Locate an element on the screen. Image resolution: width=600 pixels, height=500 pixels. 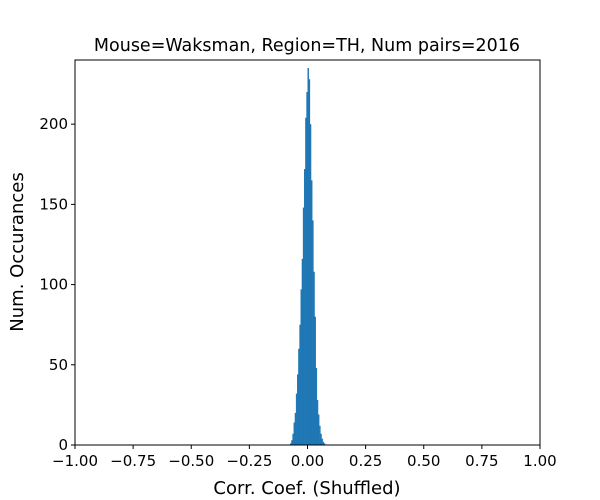
x-axis-ticks: −1.00 −0.75 −0.50 −0.25 0.00 0.25 0.50 0.75 1.00 is located at coordinates (304, 457).